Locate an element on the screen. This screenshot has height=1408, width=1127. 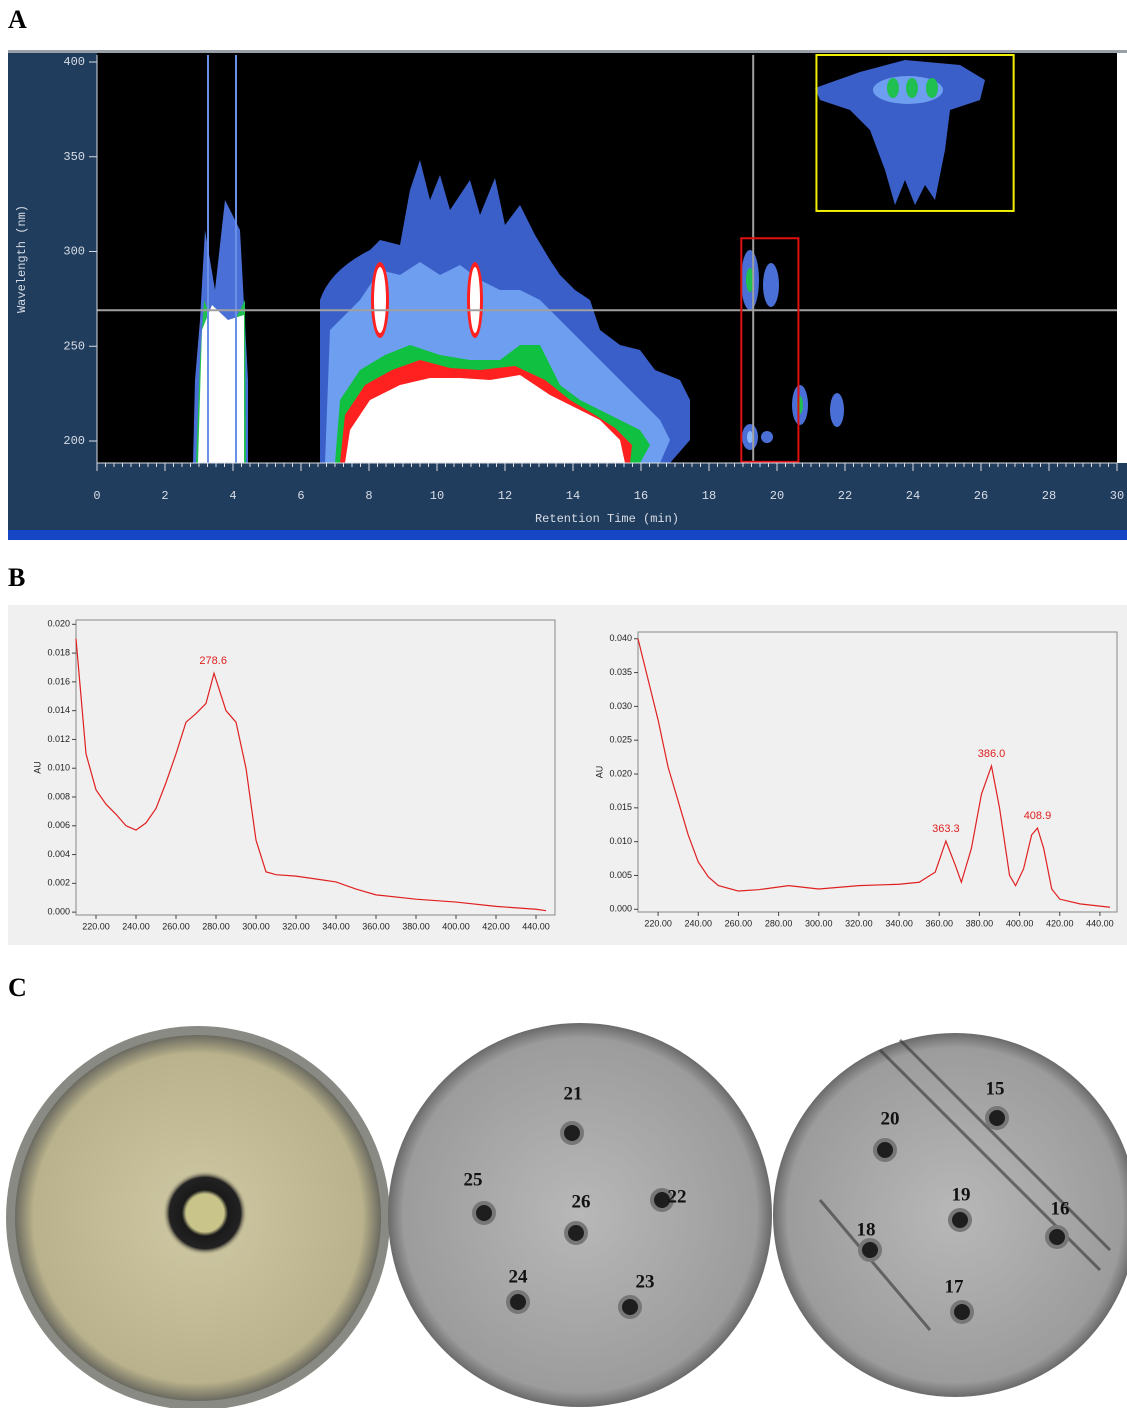
peak-label: 386.0 is located at coordinates (992, 754).